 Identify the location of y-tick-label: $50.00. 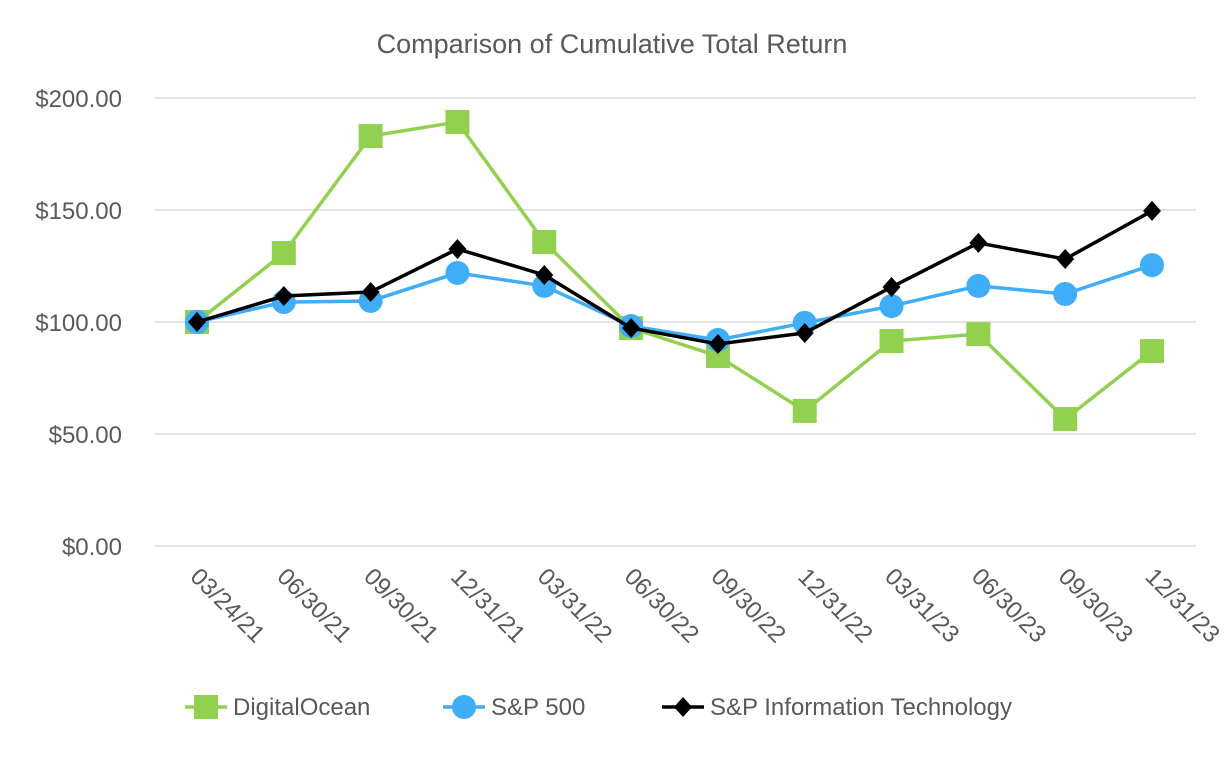
(85, 435).